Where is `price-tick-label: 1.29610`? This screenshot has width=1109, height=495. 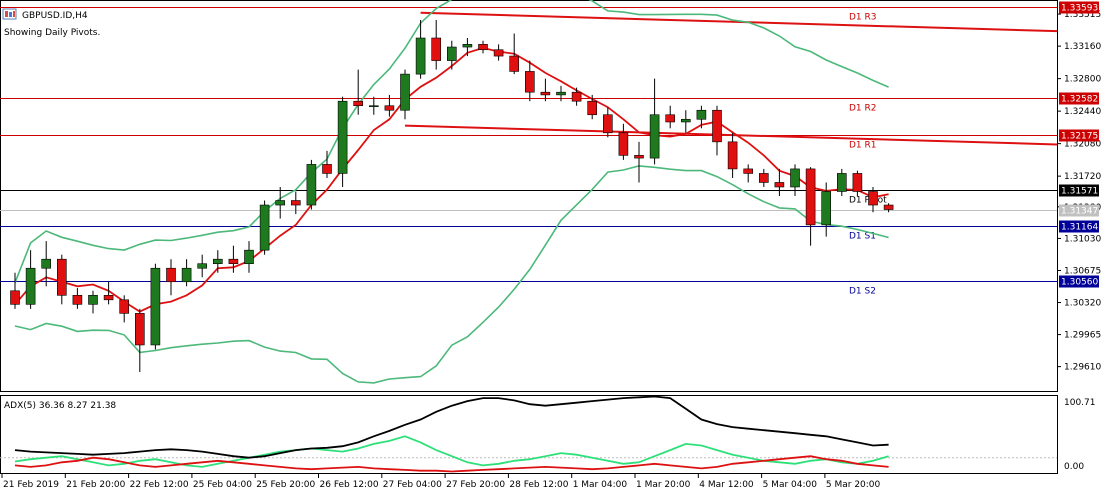
price-tick-label: 1.29610 is located at coordinates (1082, 368).